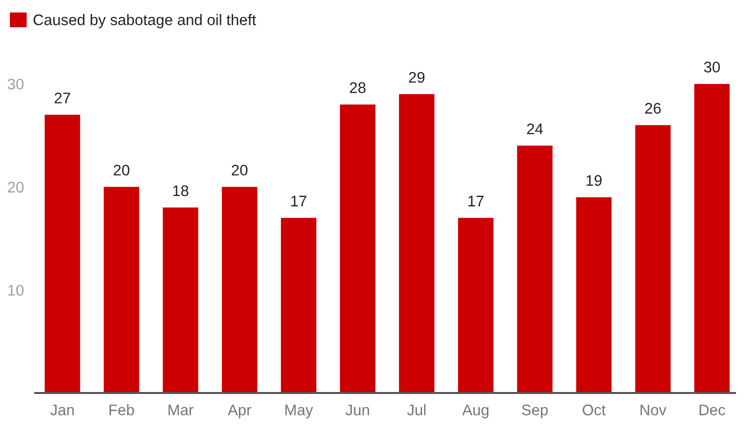 The image size is (750, 430). I want to click on x-tick-label: Nov, so click(653, 410).